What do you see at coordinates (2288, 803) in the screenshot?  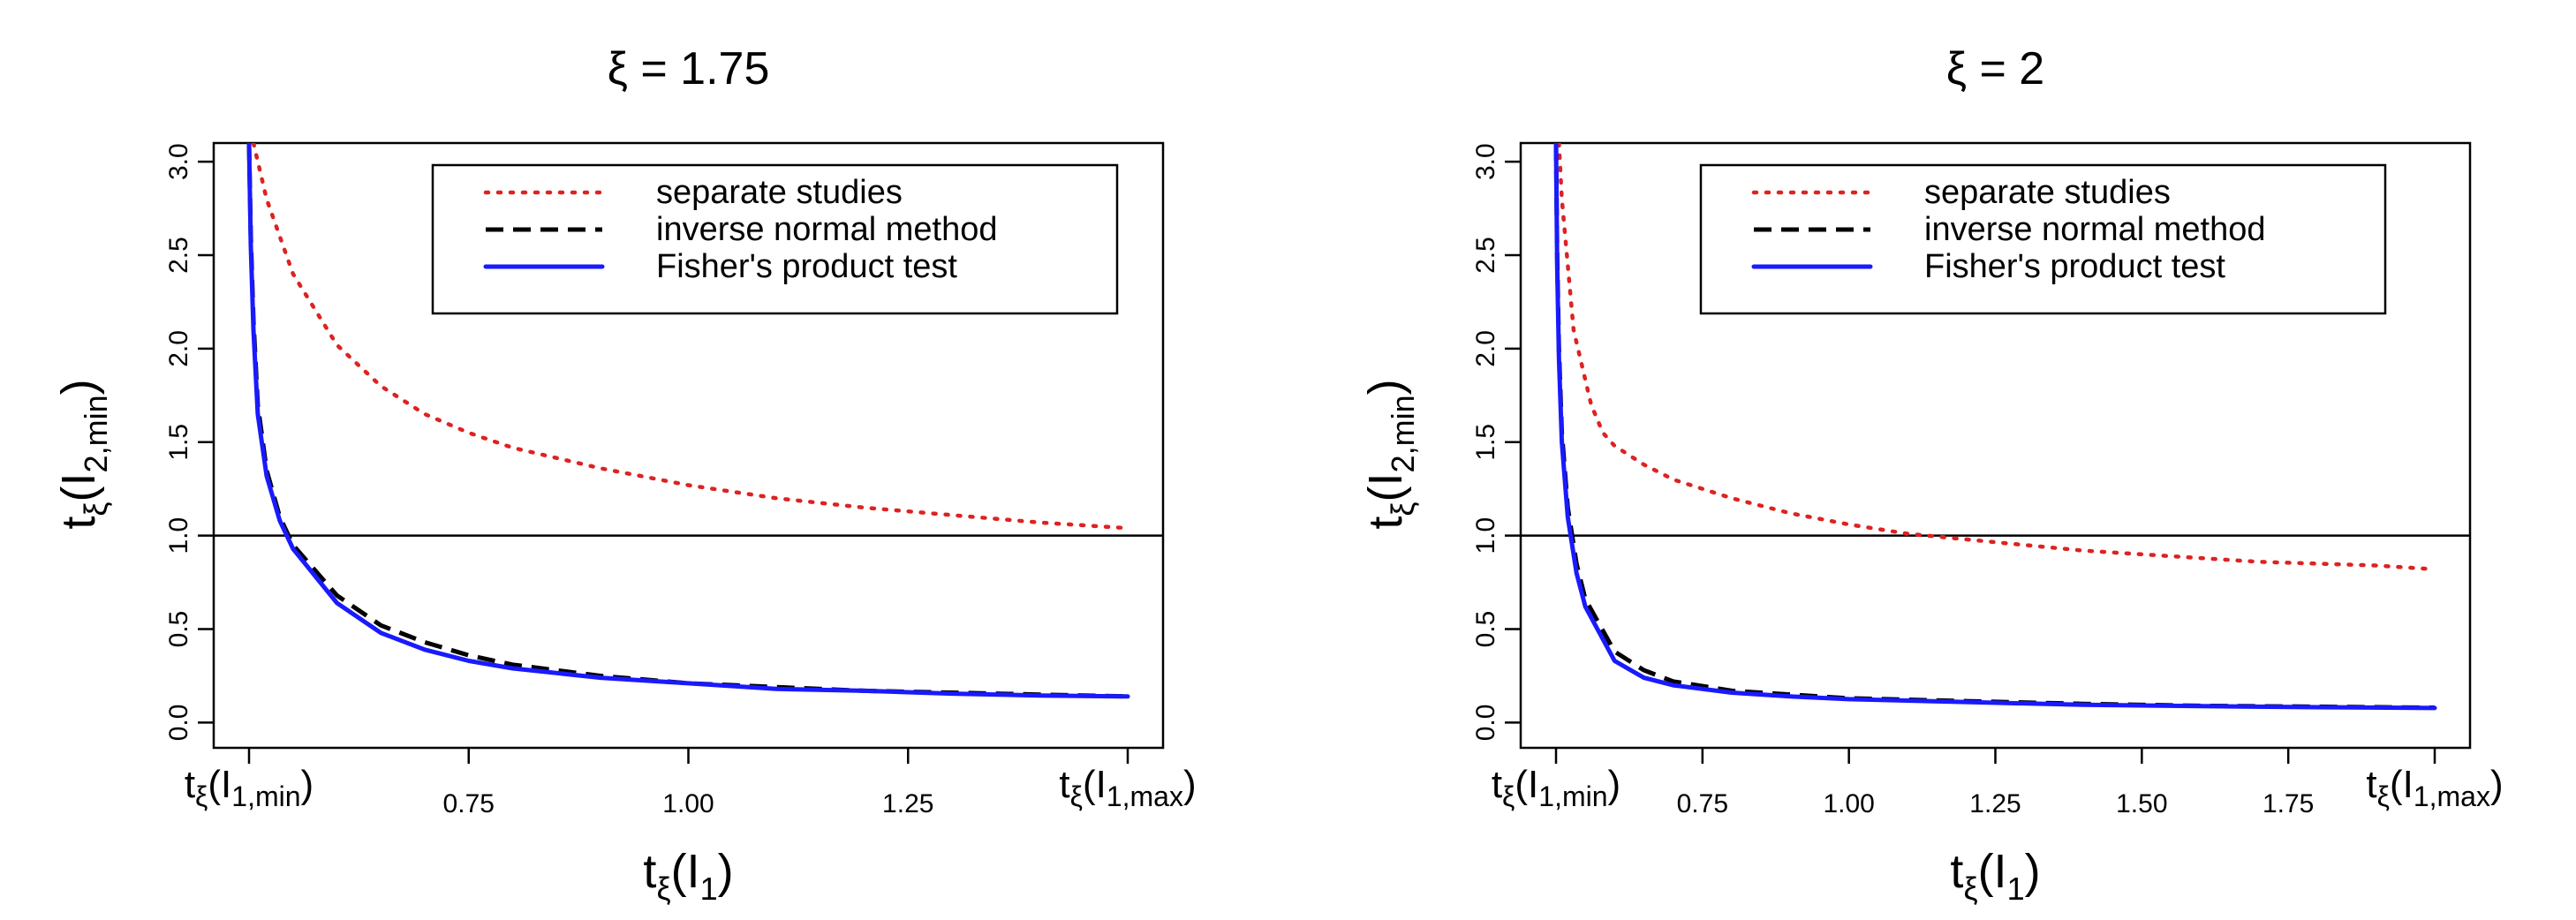 I see `x-tick-label: 1.75` at bounding box center [2288, 803].